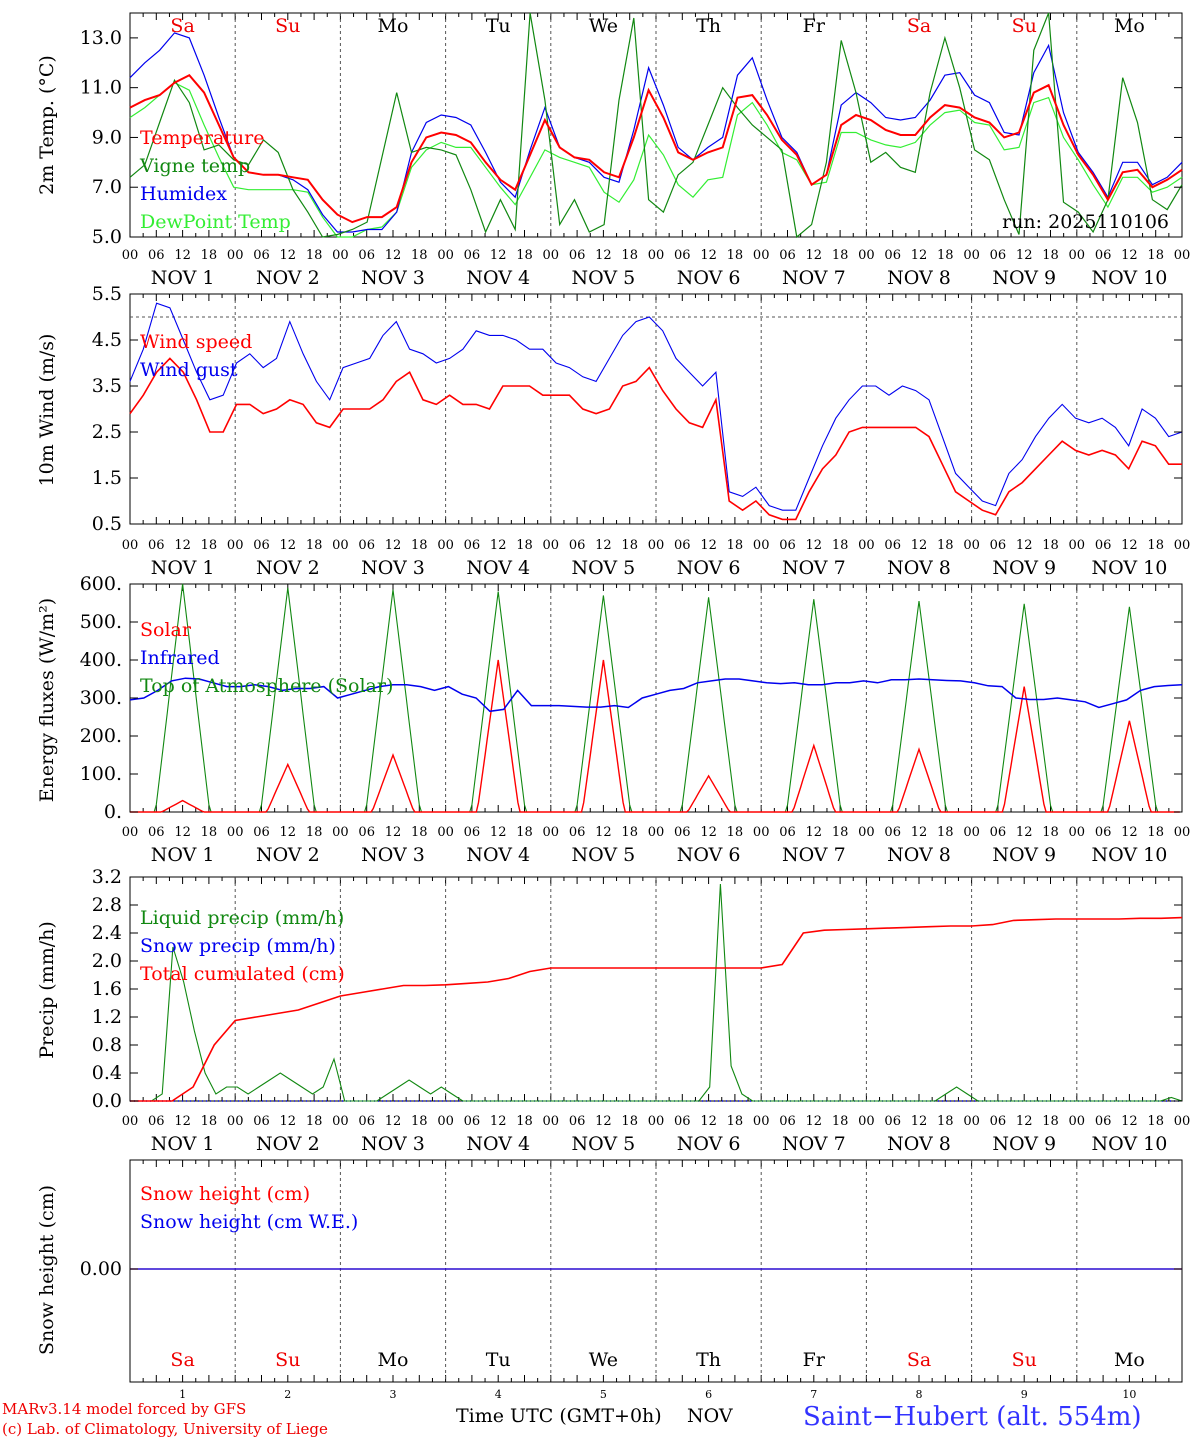  Describe the element at coordinates (287, 26) in the screenshot. I see `day-name: Su` at that location.